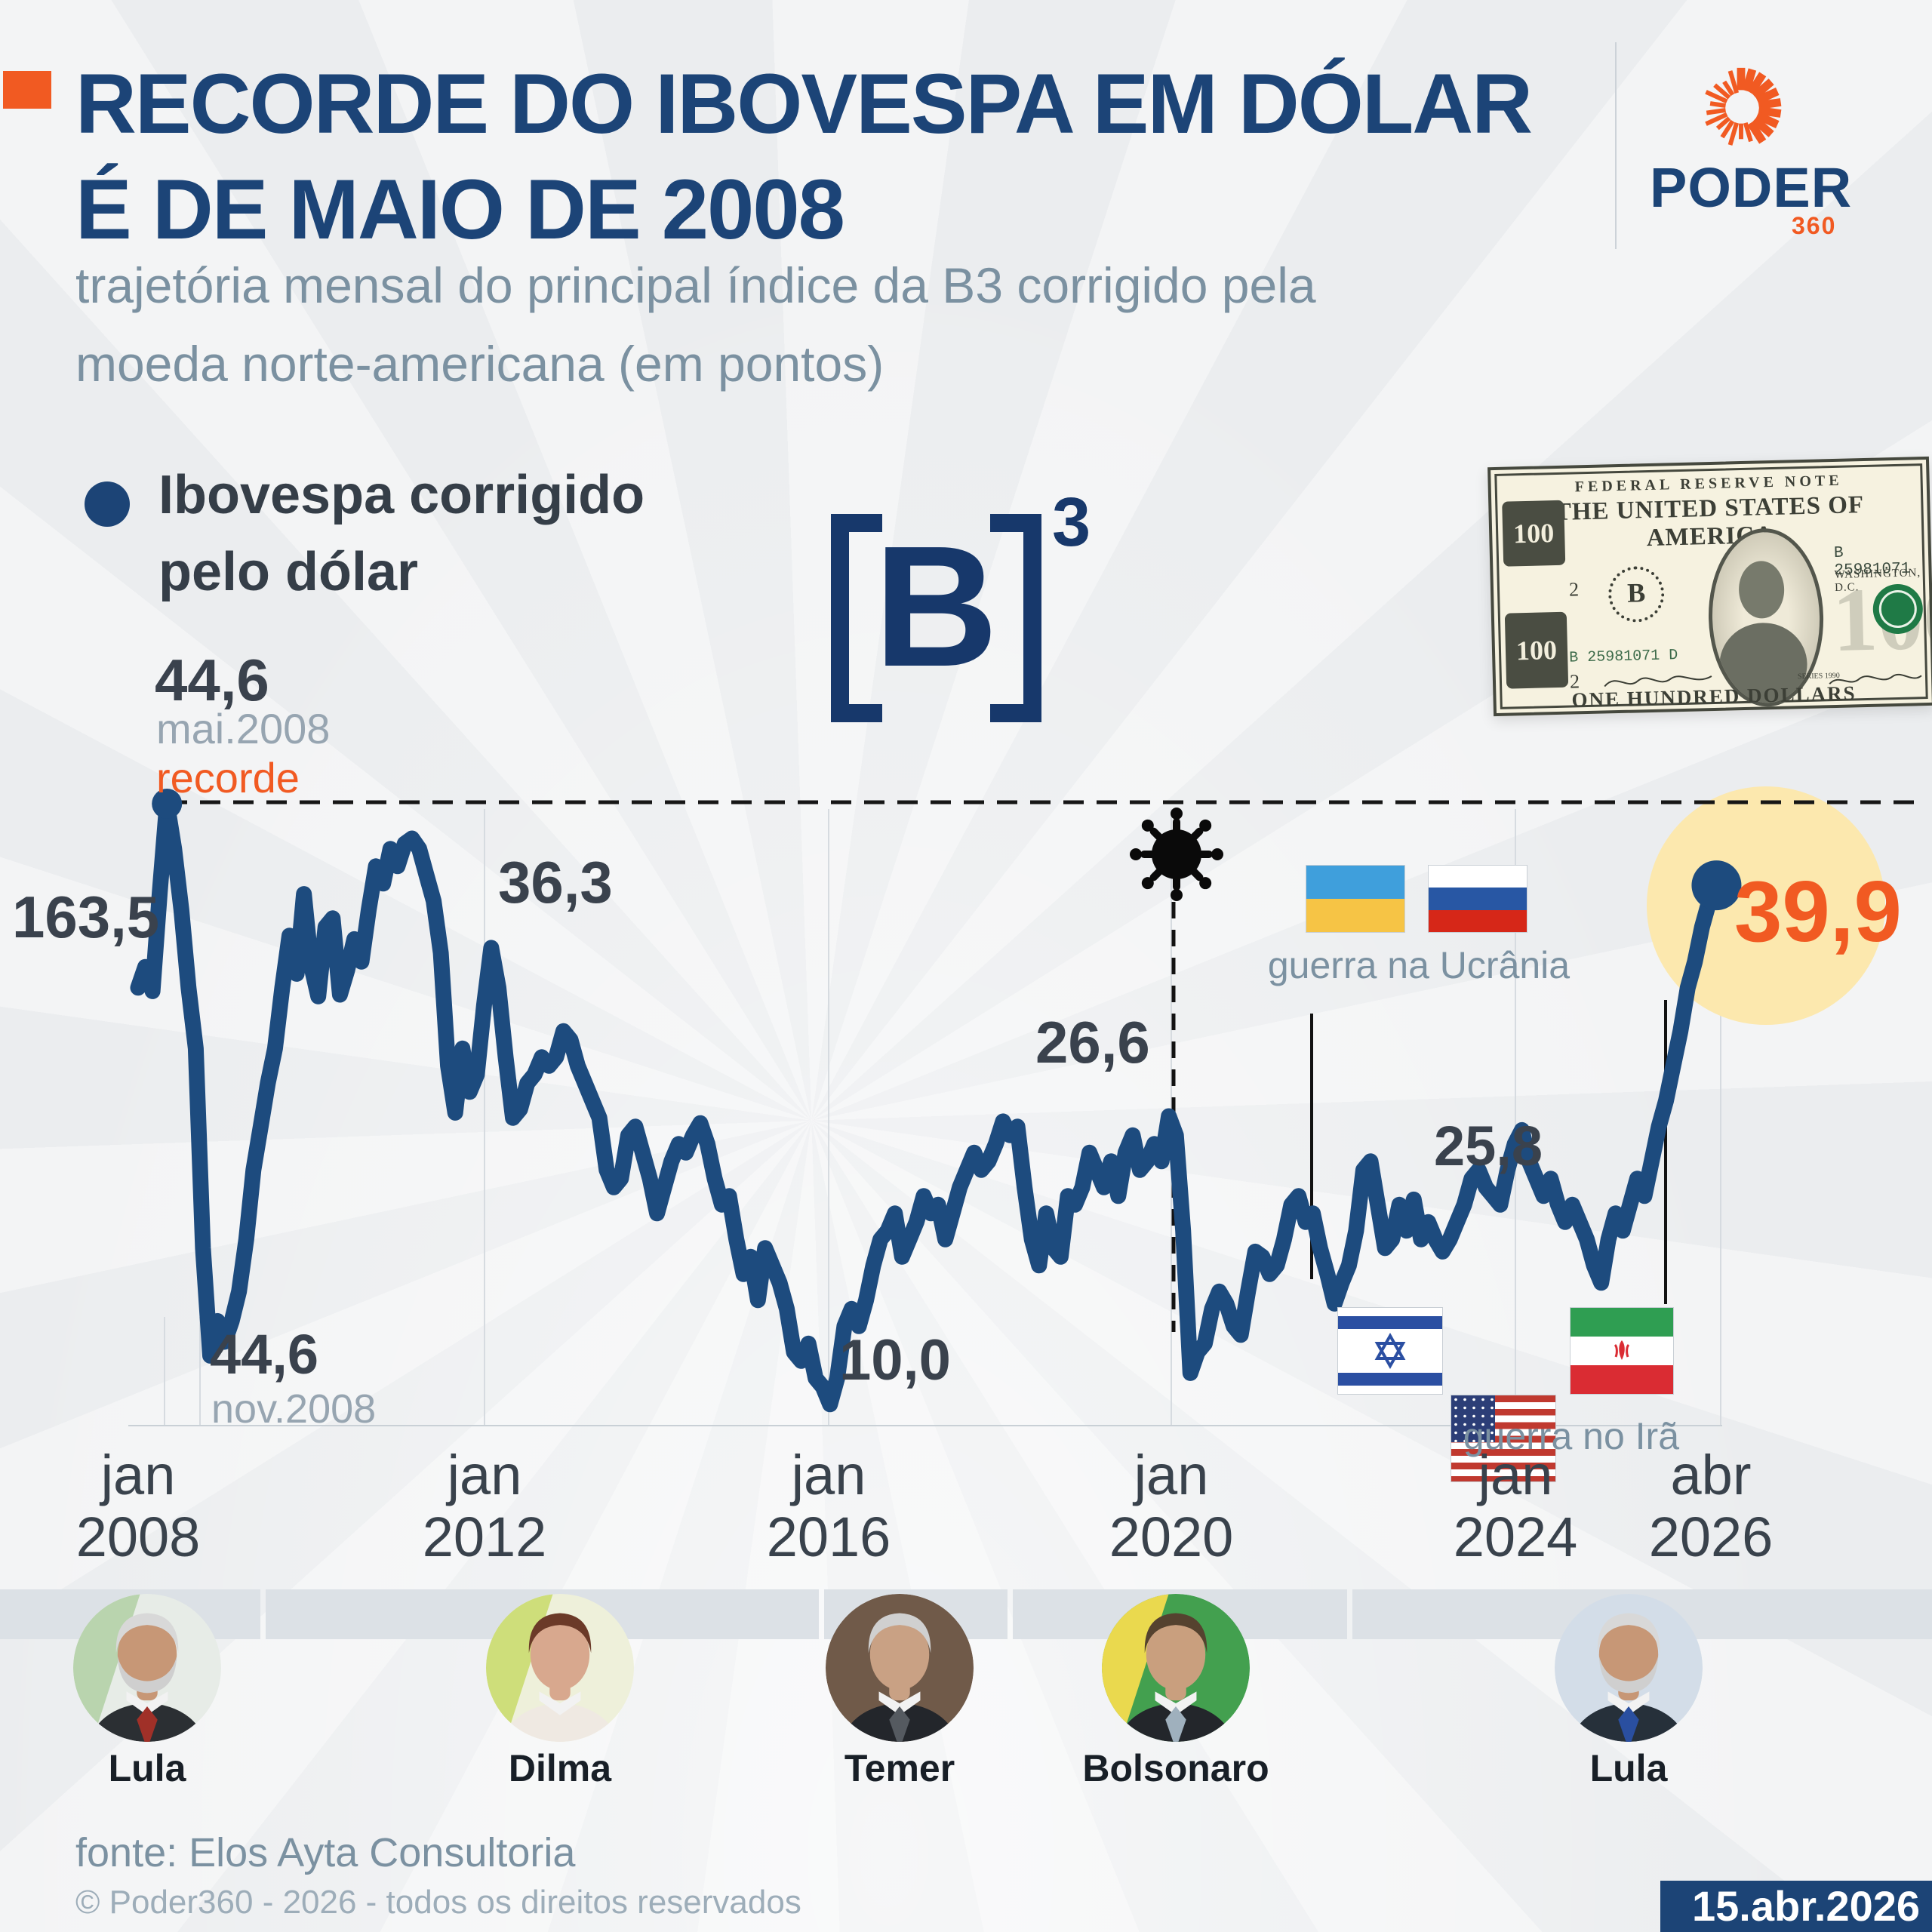  Describe the element at coordinates (1711, 1537) in the screenshot. I see `x-tick-year-2026: 2026` at that location.